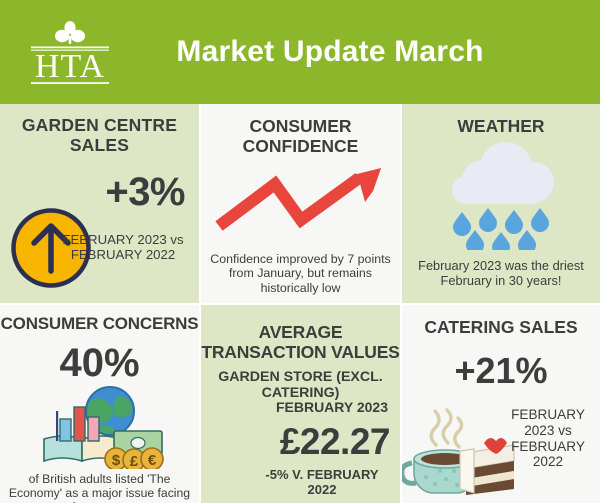 This screenshot has width=600, height=503. What do you see at coordinates (330, 51) in the screenshot?
I see `page-title: Market Update March` at bounding box center [330, 51].